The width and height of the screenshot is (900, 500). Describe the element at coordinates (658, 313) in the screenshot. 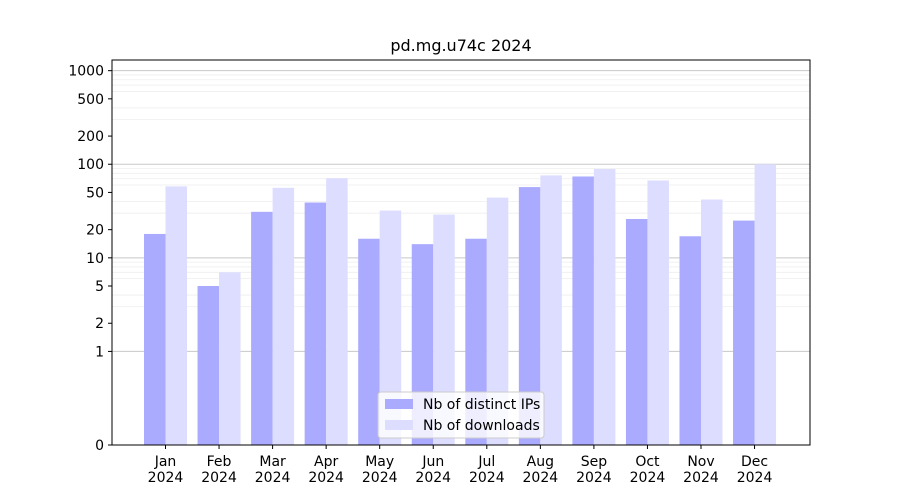

I see `bar-downloads-oct` at that location.